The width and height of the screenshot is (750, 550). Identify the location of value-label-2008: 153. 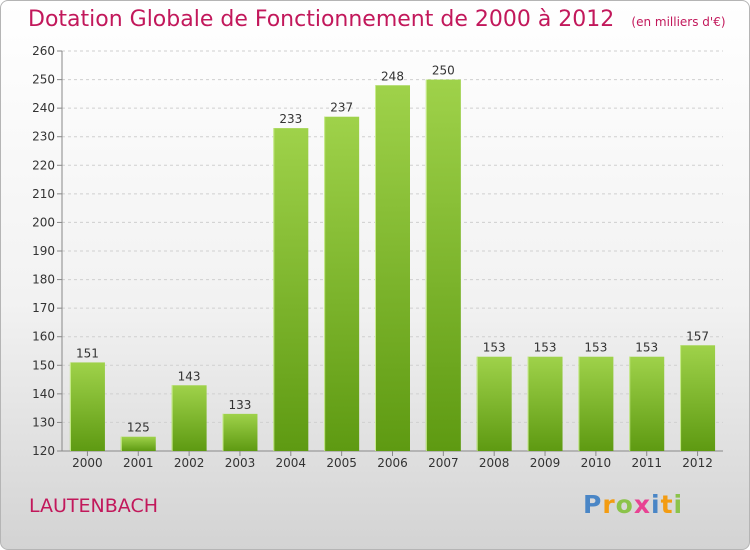
(494, 348).